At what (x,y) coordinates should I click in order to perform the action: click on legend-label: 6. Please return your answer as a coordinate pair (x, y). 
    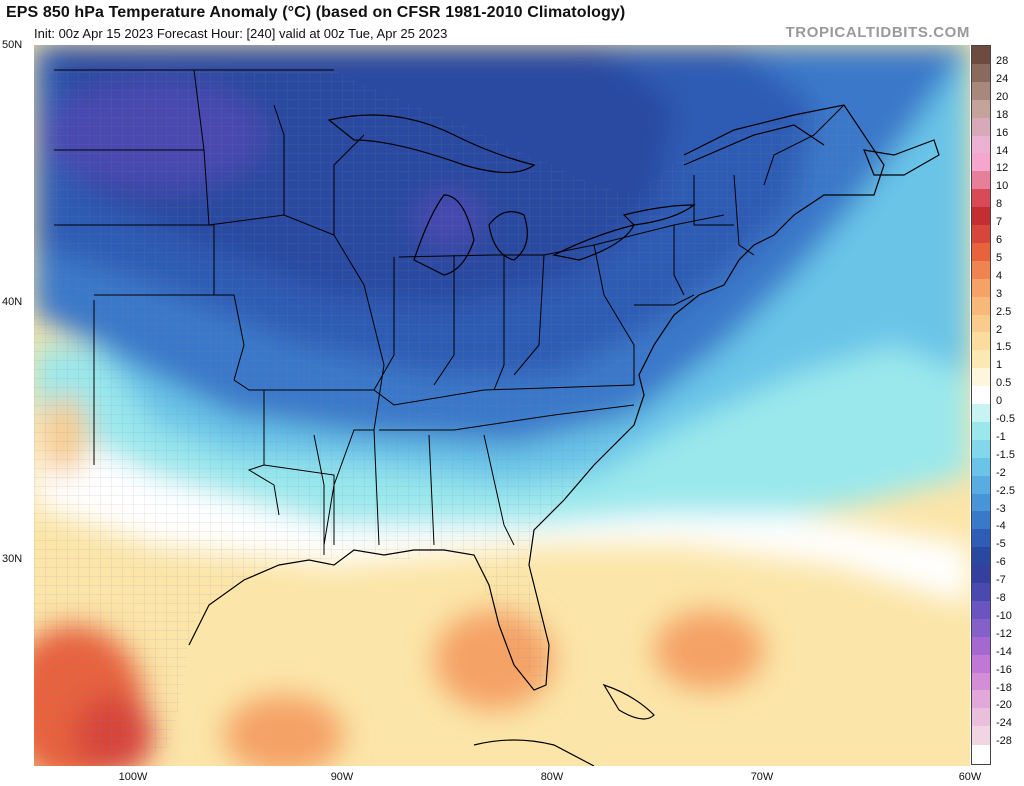
    Looking at the image, I should click on (999, 240).